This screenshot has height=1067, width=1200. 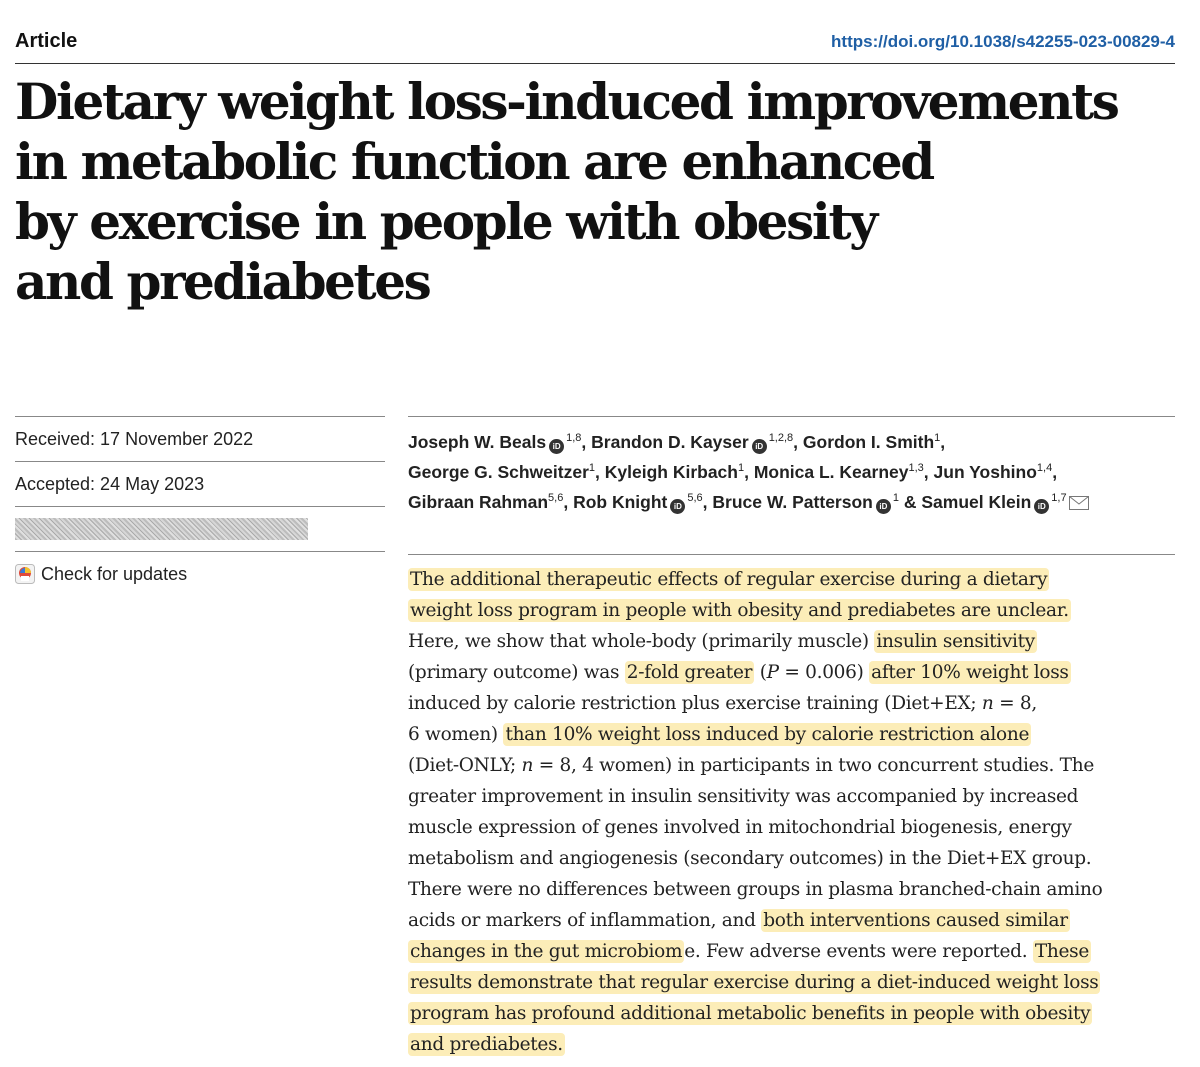 What do you see at coordinates (46, 41) in the screenshot?
I see `article-type-label: Article` at bounding box center [46, 41].